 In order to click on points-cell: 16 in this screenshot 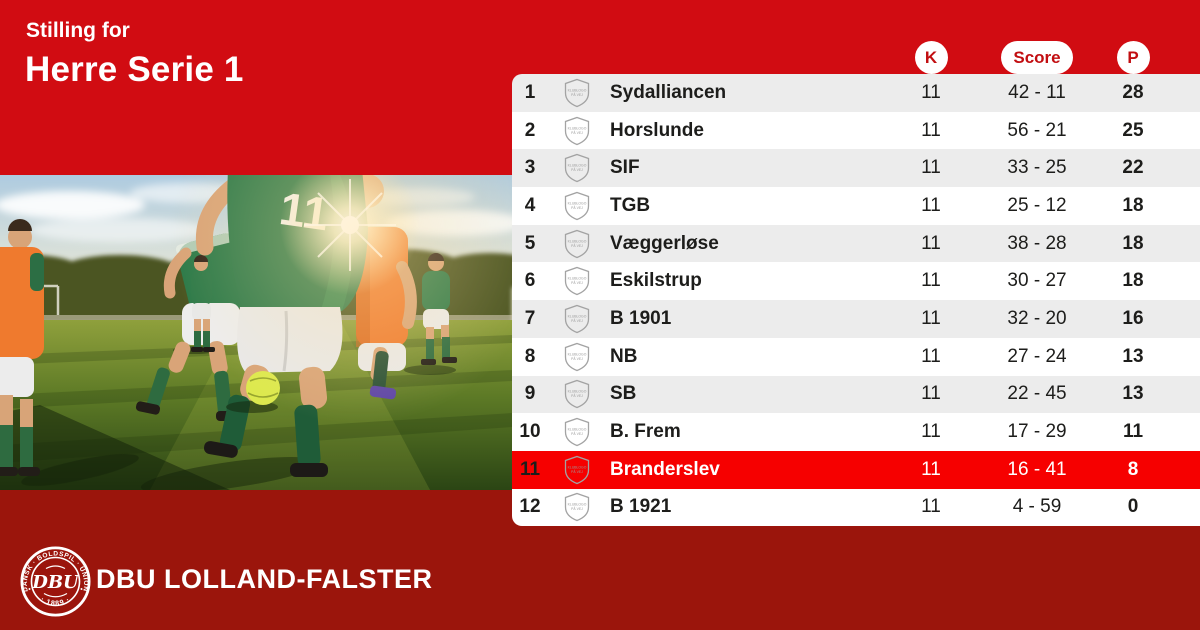, I will do `click(1133, 318)`.